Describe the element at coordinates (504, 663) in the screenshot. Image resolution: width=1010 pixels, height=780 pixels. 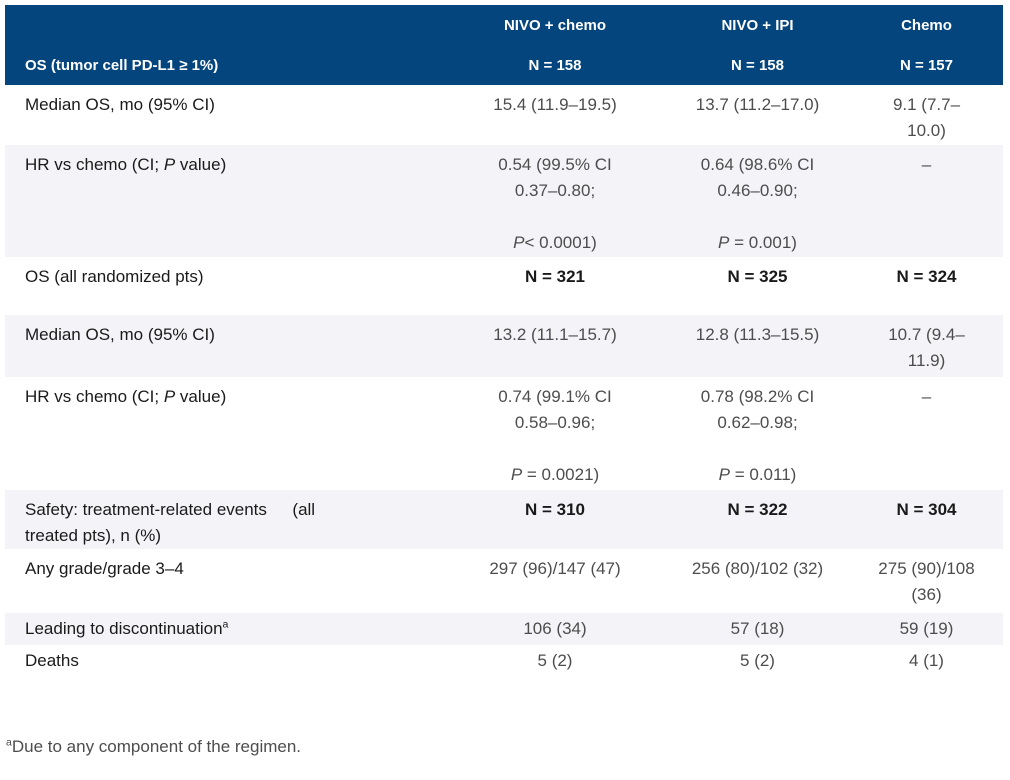
I see `table-row-deaths: Deaths 5 (2) 5 (2) 4 (1)` at that location.